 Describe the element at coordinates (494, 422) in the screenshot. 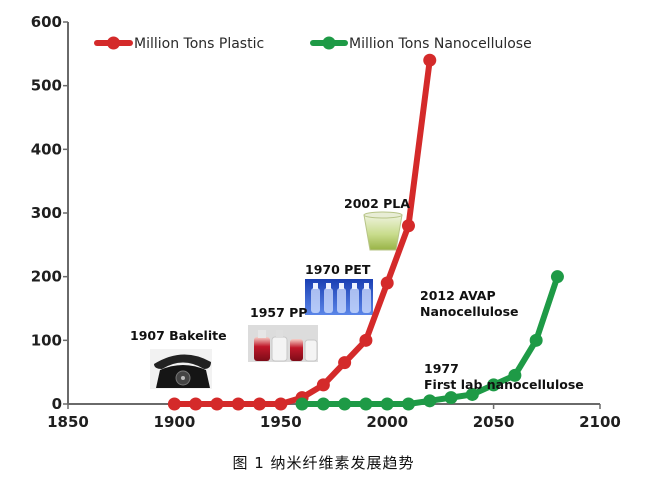

I see `x-tick-label: 2050` at that location.